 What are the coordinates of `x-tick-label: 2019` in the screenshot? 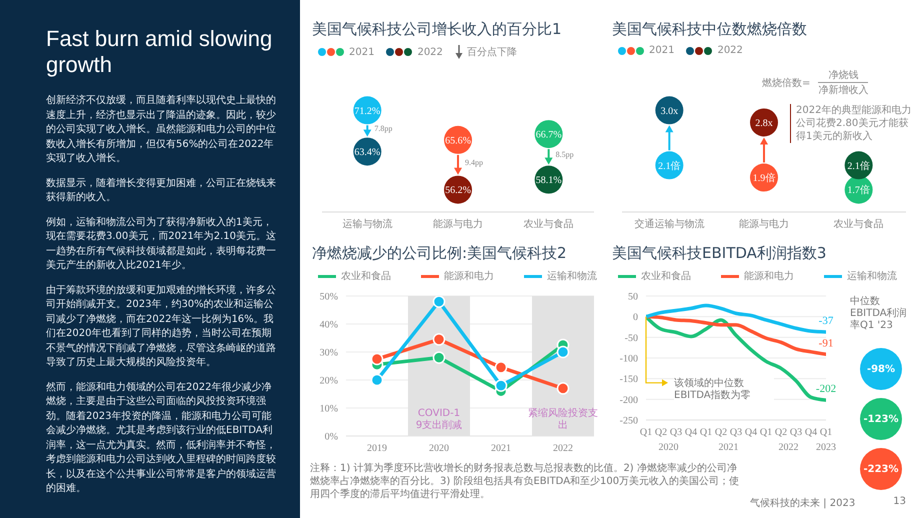 It's located at (377, 448).